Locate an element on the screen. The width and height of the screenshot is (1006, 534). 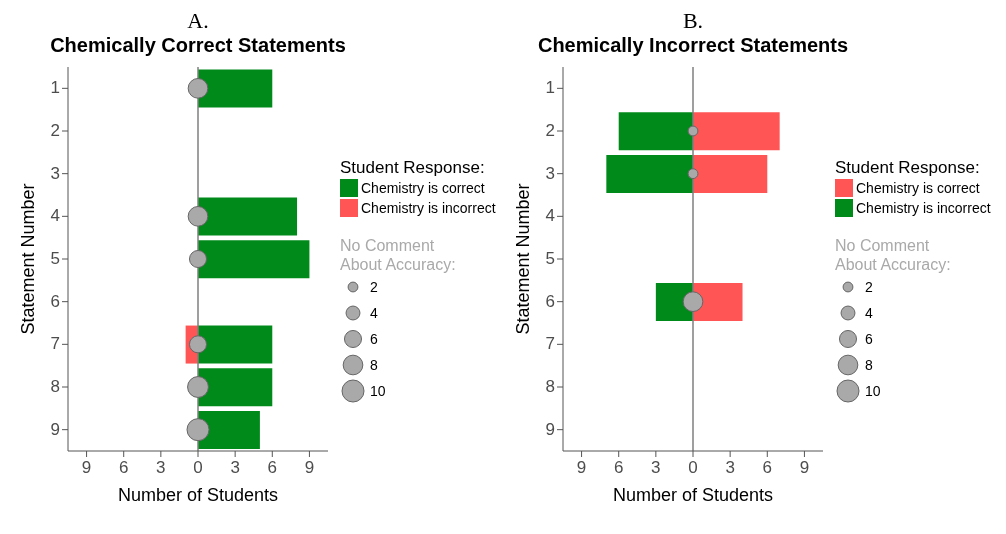
chart-title: B. is located at coordinates (693, 21).